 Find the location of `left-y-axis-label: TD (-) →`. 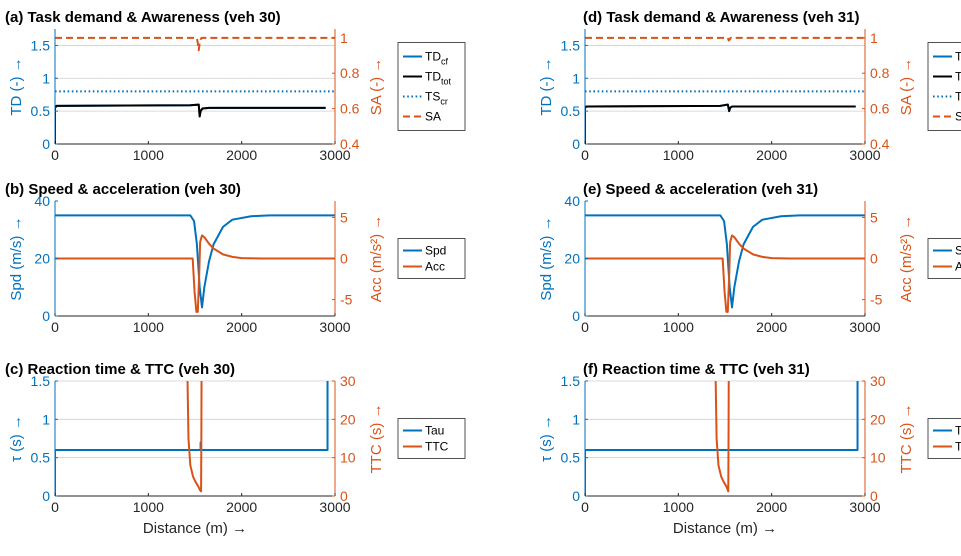

left-y-axis-label: TD (-) → is located at coordinates (546, 86).